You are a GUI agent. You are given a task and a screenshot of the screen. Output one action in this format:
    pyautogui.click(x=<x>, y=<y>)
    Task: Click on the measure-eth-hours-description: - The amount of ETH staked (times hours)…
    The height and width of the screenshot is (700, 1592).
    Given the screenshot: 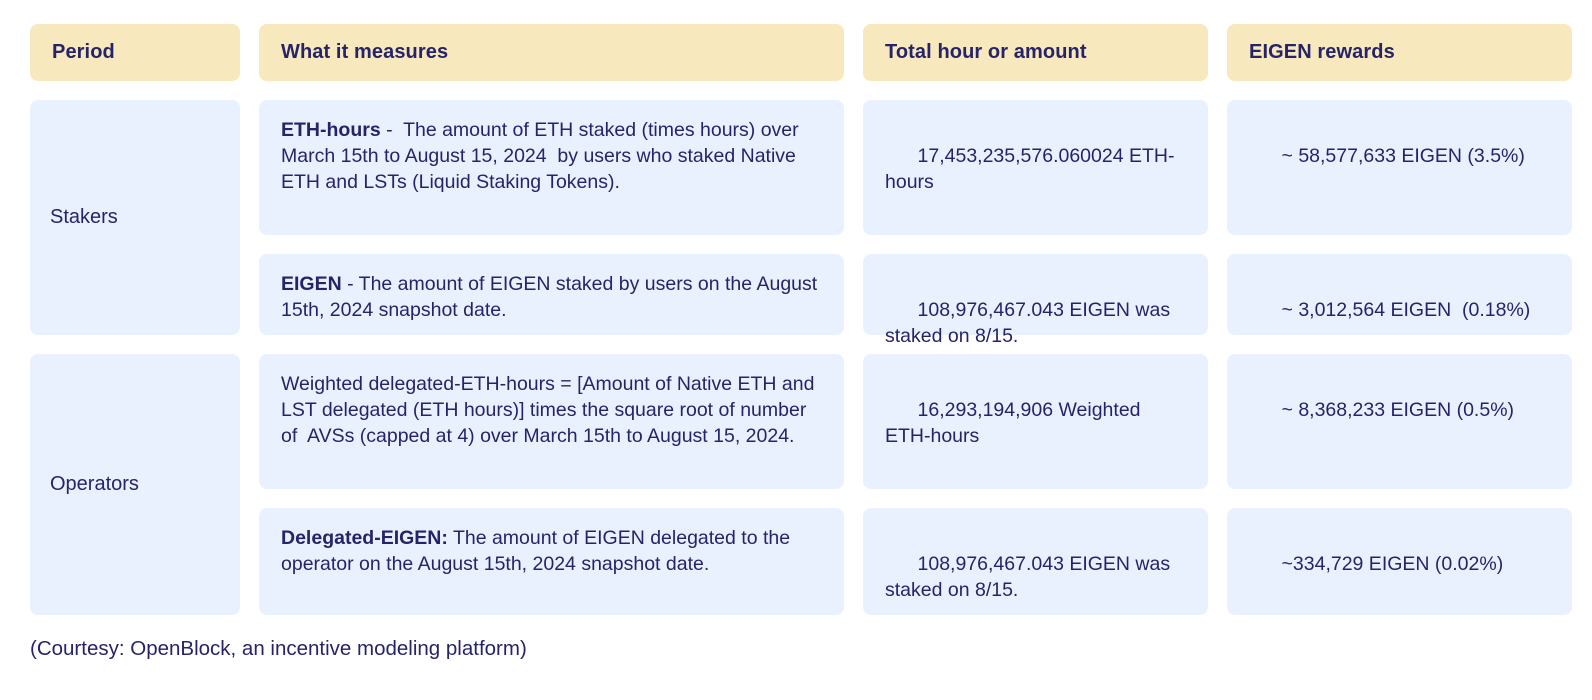 What is the action you would take?
    pyautogui.click(x=543, y=156)
    